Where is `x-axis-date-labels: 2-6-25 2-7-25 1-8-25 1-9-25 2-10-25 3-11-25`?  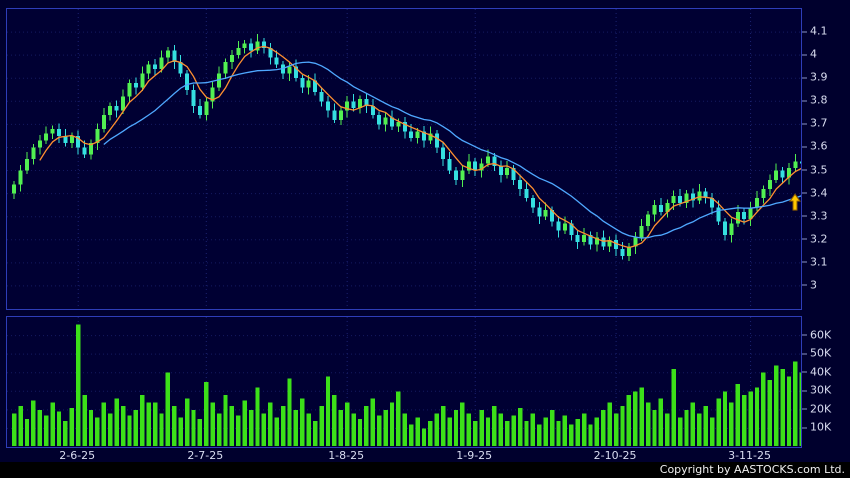 x-axis-date-labels: 2-6-25 2-7-25 1-8-25 1-9-25 2-10-25 3-11-25 is located at coordinates (403, 455).